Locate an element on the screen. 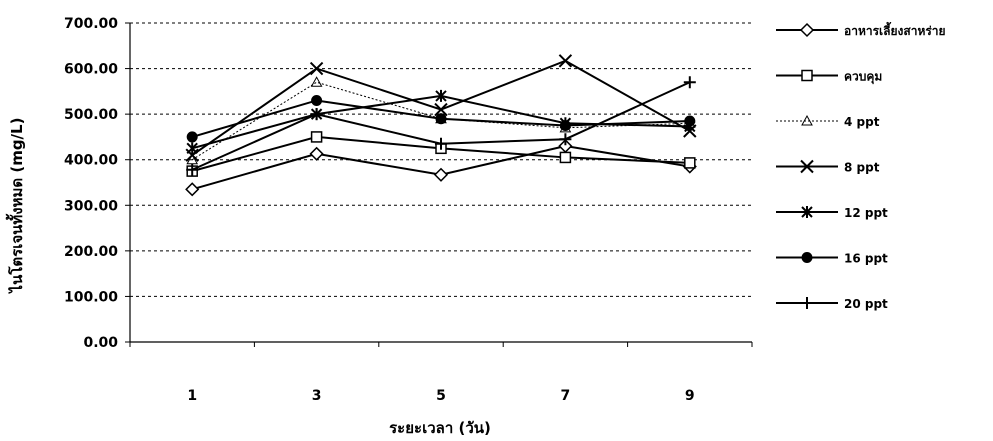  legend-entry: 8 ppt is located at coordinates (828, 167).